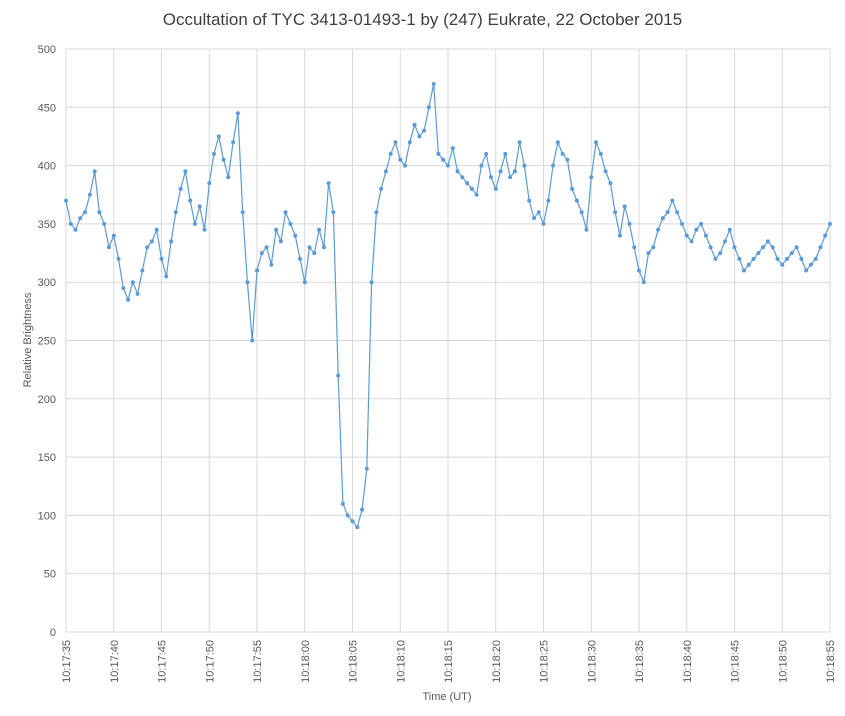 This screenshot has width=845, height=716. I want to click on x-tick-label: 10:17:35, so click(67, 661).